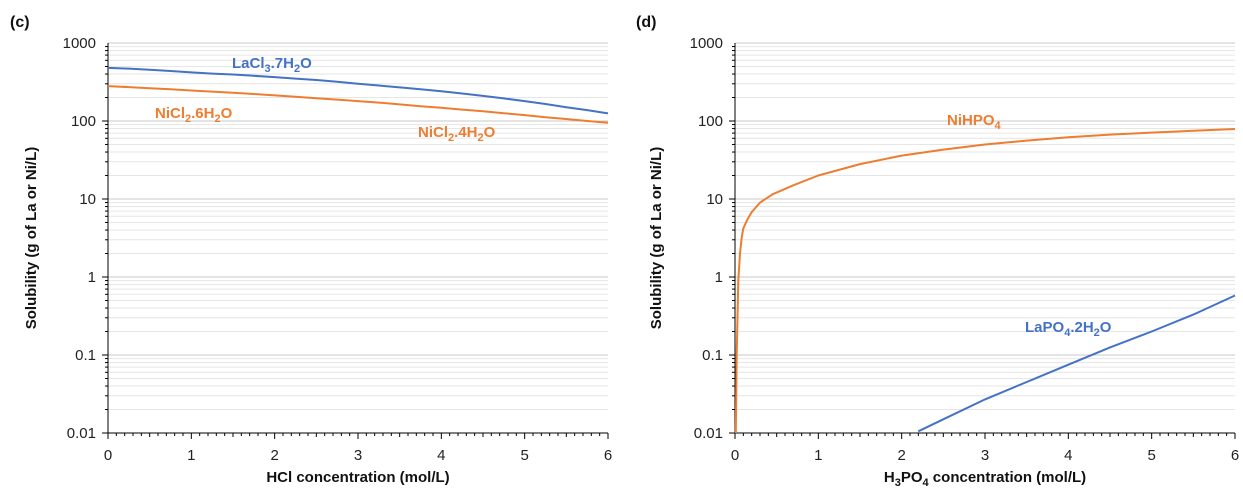  Describe the element at coordinates (1068, 329) in the screenshot. I see `series-label: LaPO4.2H2O` at that location.